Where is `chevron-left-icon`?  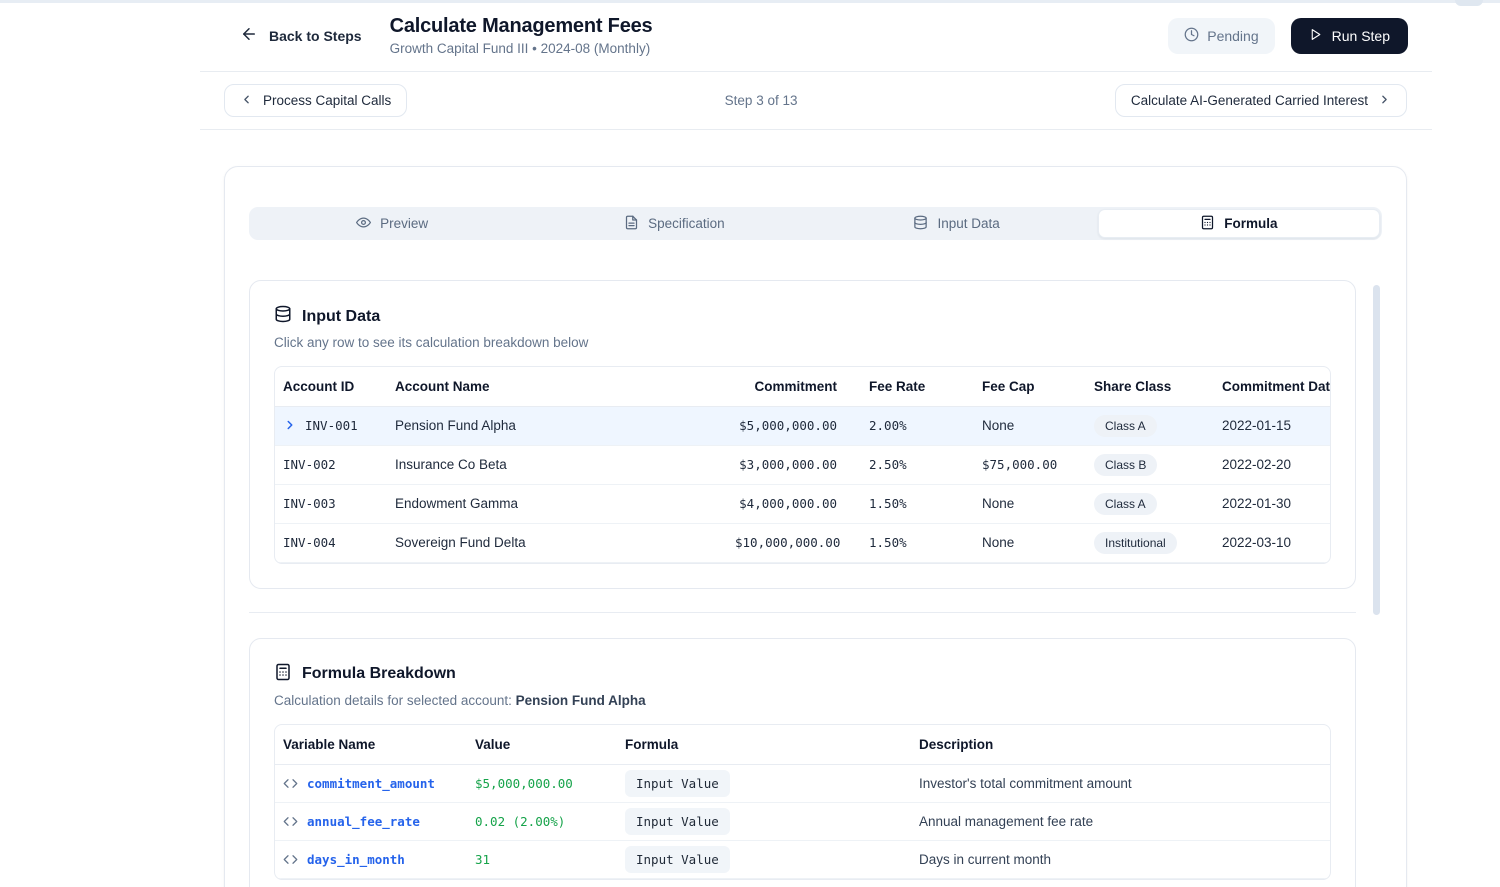
chevron-left-icon is located at coordinates (246, 101).